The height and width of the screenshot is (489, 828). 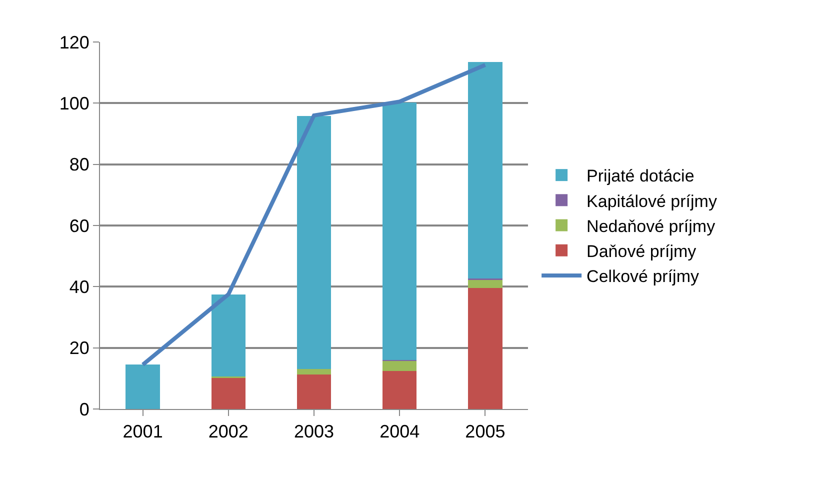 What do you see at coordinates (79, 226) in the screenshot?
I see `y-tick-label: 60` at bounding box center [79, 226].